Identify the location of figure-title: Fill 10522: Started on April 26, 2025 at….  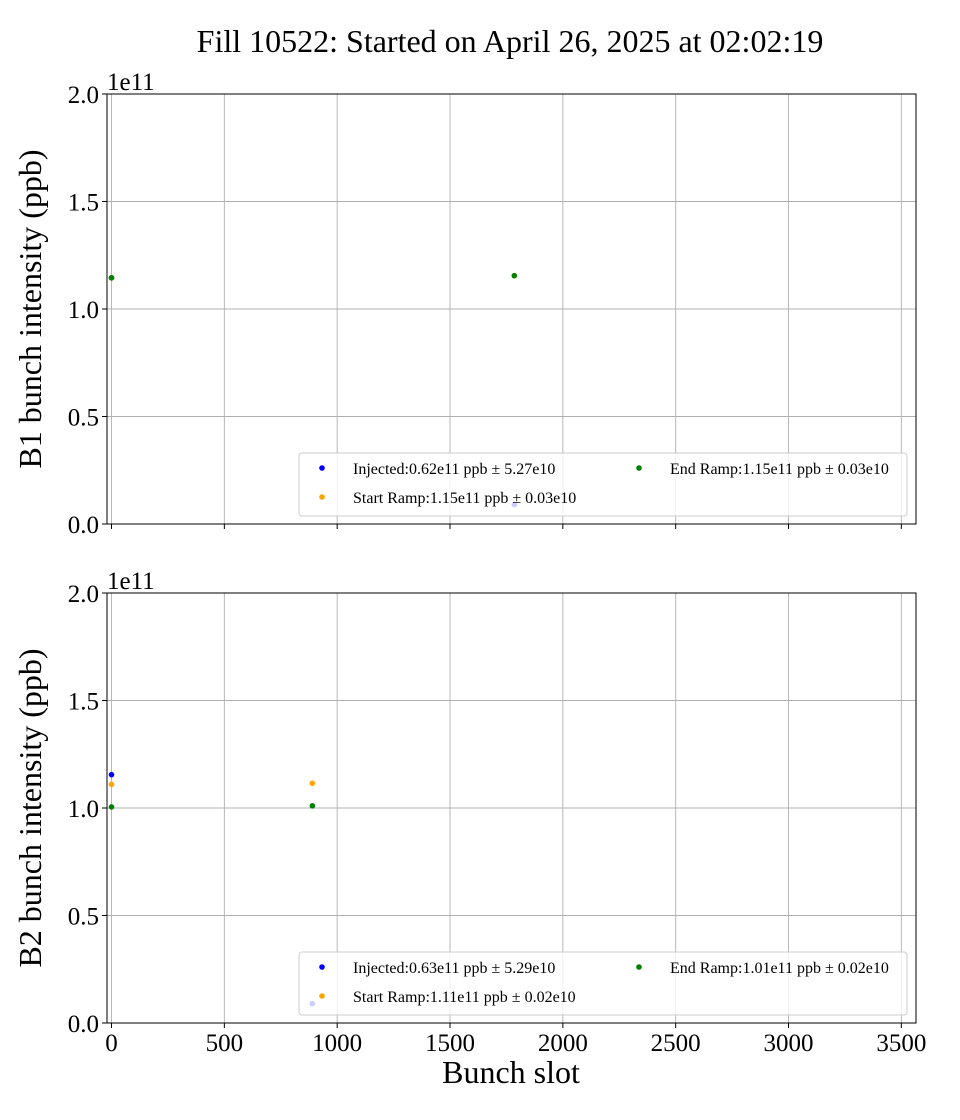
(510, 41).